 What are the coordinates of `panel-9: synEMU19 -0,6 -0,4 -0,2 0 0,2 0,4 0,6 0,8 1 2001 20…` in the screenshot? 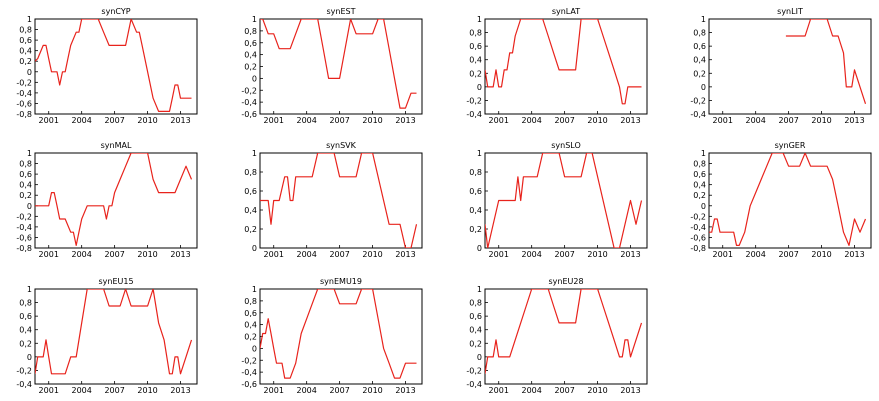 It's located at (332, 336).